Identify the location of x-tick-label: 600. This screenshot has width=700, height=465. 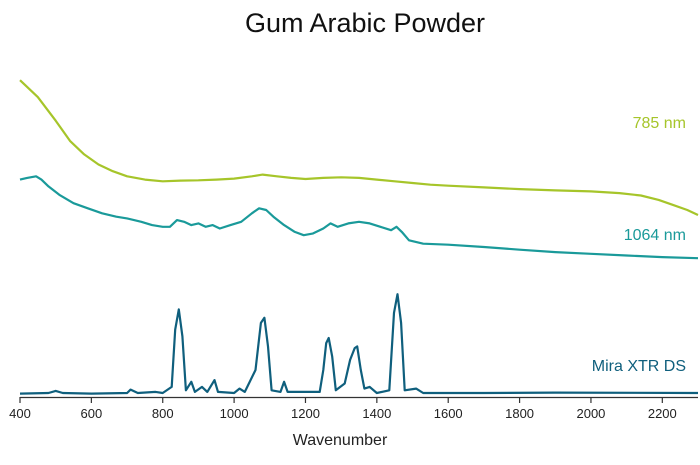
(92, 413).